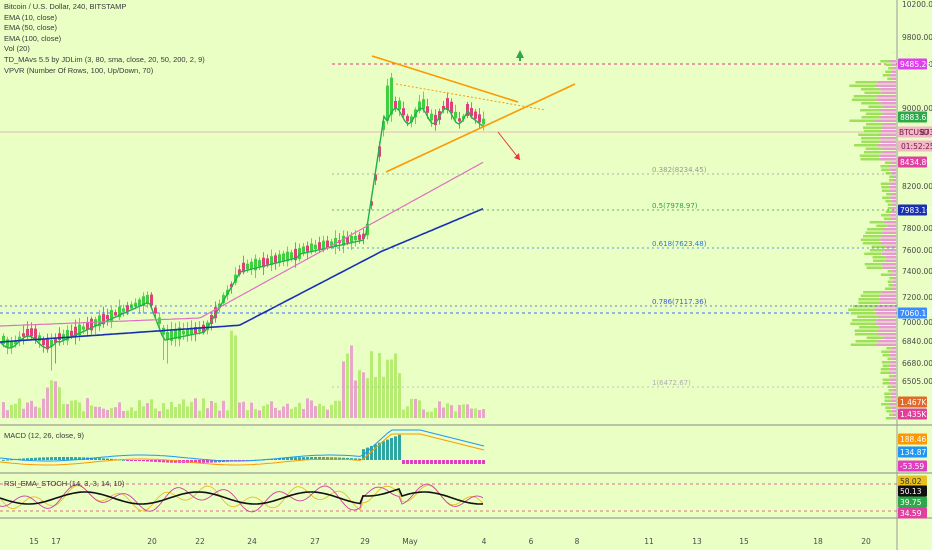 The width and height of the screenshot is (932, 550). I want to click on price-badge-label: 39.75, so click(911, 502).